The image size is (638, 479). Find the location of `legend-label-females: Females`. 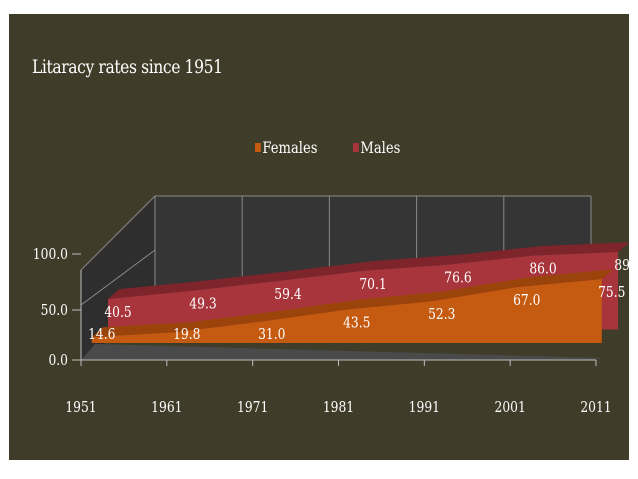

legend-label-females: Females is located at coordinates (290, 147).